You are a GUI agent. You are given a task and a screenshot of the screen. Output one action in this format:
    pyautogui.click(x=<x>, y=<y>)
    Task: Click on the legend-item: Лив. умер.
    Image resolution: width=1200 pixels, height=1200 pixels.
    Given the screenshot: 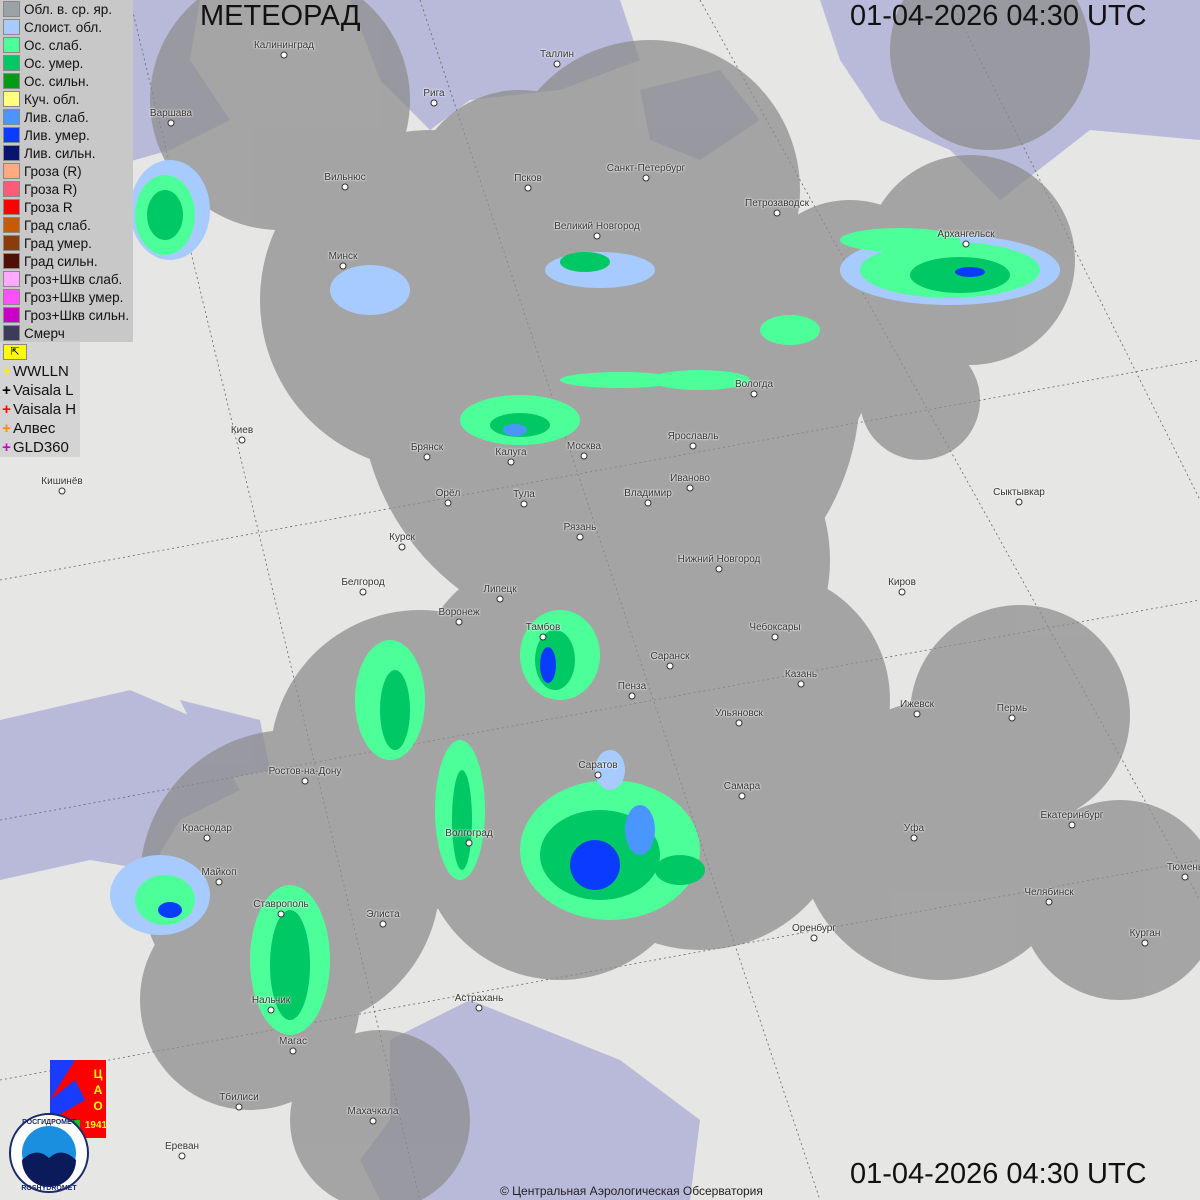 What is the action you would take?
    pyautogui.click(x=66, y=135)
    